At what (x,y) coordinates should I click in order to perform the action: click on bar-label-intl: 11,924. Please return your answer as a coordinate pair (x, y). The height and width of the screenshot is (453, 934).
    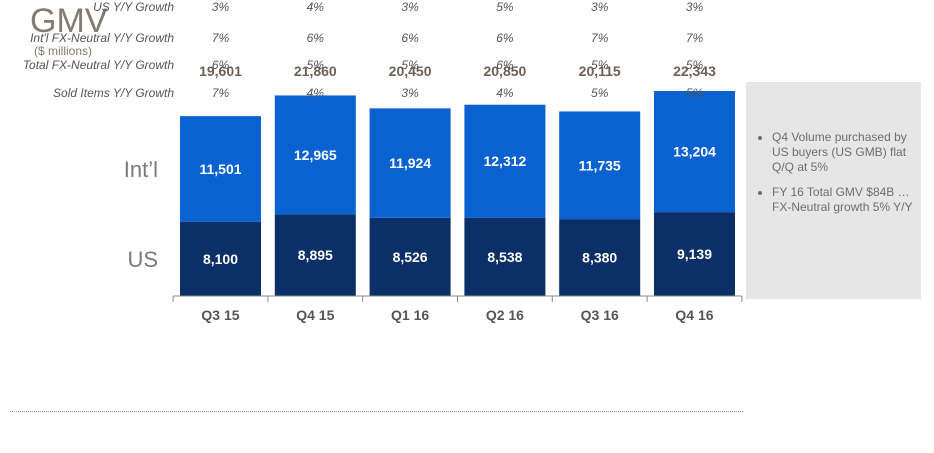
    Looking at the image, I should click on (410, 163).